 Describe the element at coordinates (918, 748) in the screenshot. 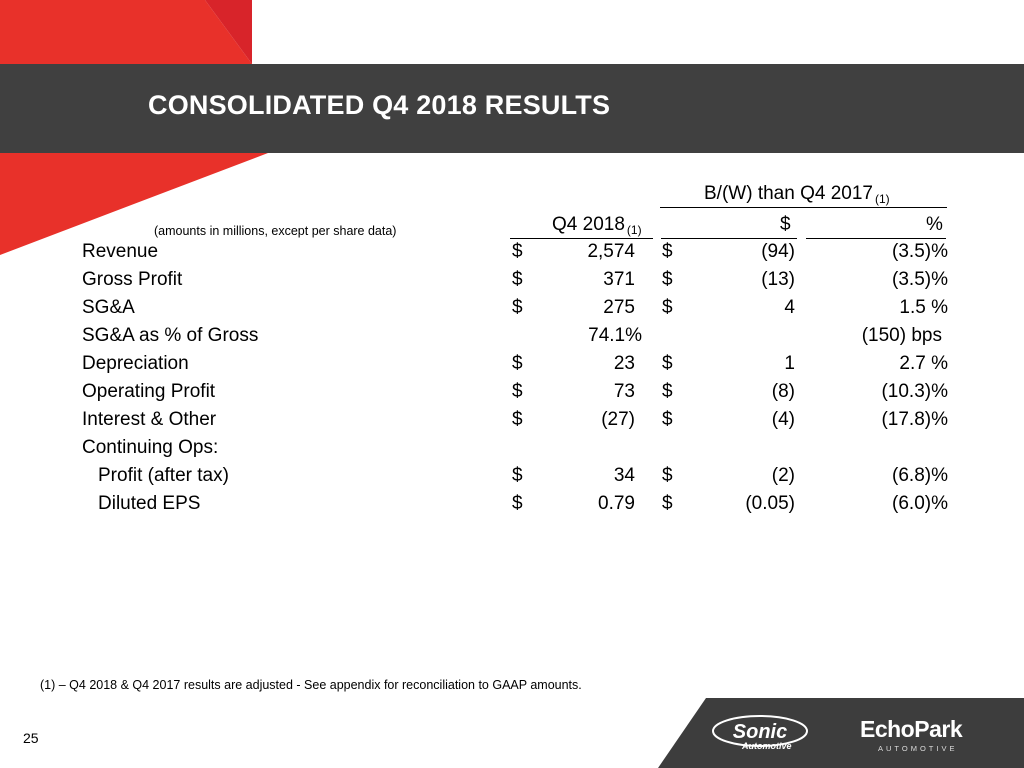

I see `echopark-logo-subtext: AUTOMOTIVE` at that location.